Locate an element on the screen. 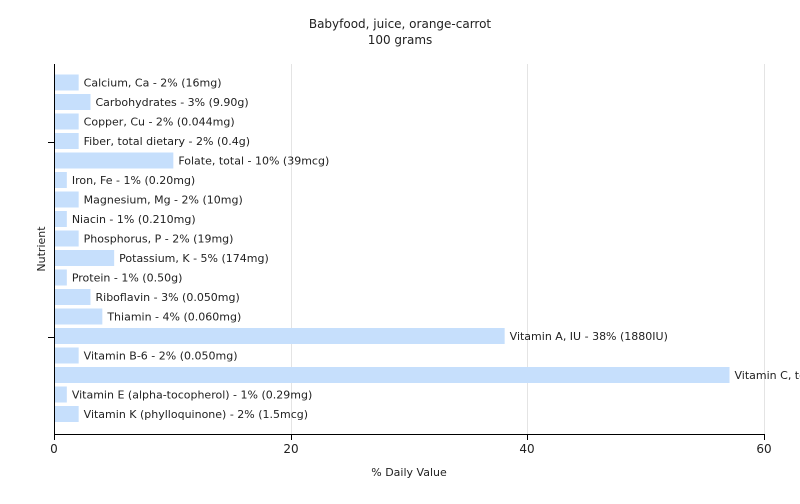 The image size is (800, 504). bar-label: Carbohydrates - 3% (9.90g) is located at coordinates (172, 102).